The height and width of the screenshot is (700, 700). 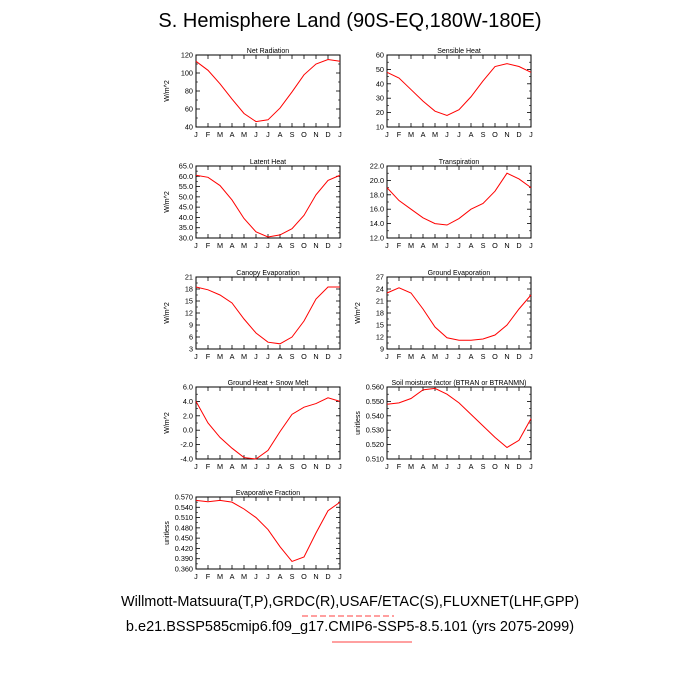 What do you see at coordinates (377, 180) in the screenshot?
I see `y-tick-label: 20.0` at bounding box center [377, 180].